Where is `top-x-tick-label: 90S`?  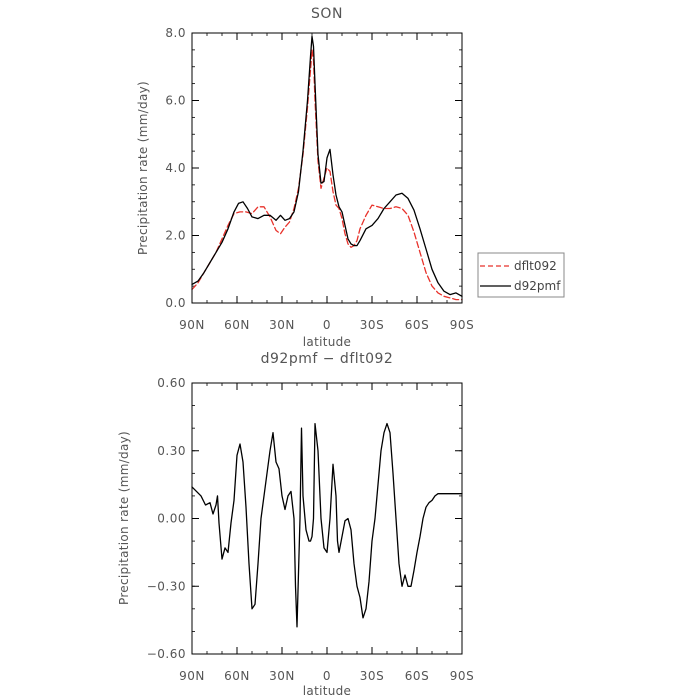 top-x-tick-label: 90S is located at coordinates (462, 325).